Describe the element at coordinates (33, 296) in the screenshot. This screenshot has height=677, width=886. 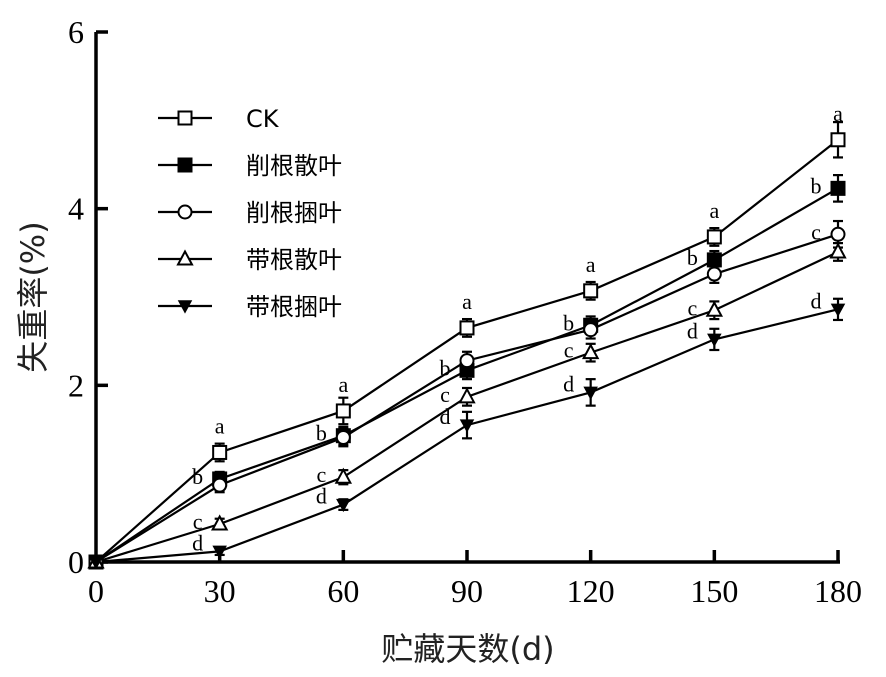
I see `y-axis-title: 失重率(%)` at that location.